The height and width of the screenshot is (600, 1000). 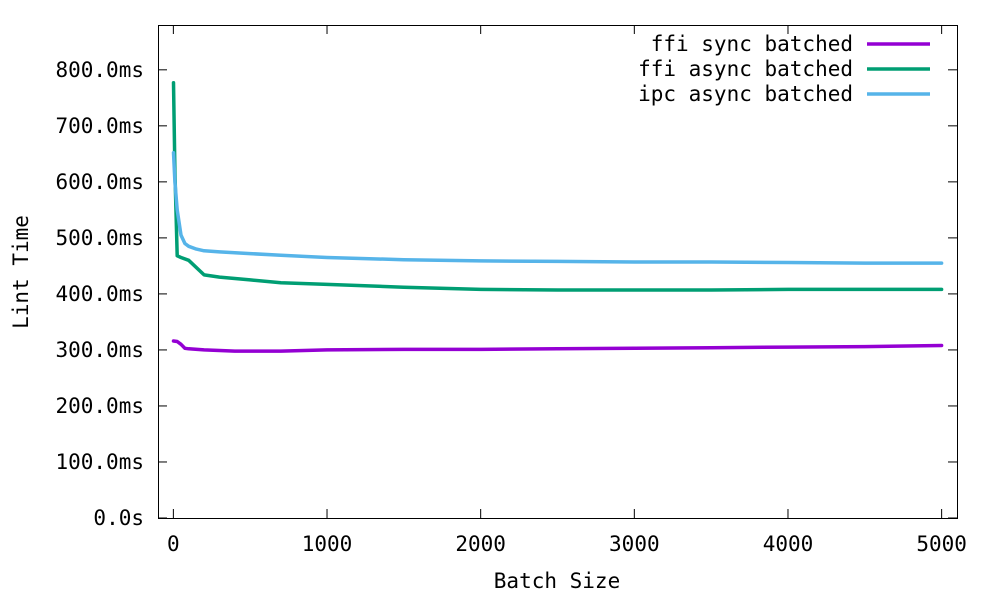 I want to click on y-tick-label: 200.0ms, so click(x=99, y=406).